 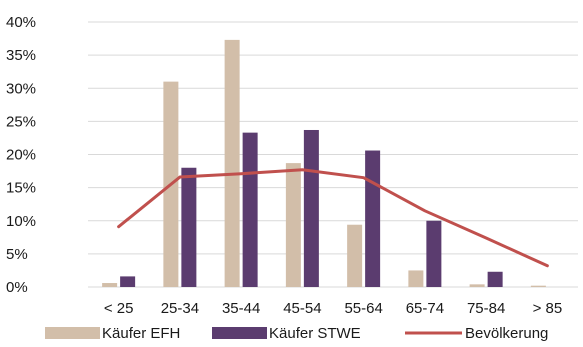 What do you see at coordinates (119, 308) in the screenshot?
I see `x-tick-label: < 25` at bounding box center [119, 308].